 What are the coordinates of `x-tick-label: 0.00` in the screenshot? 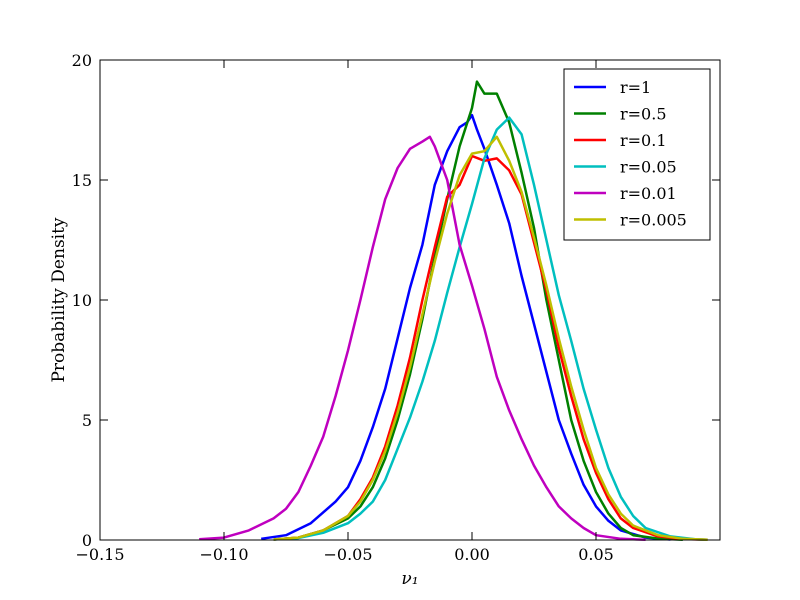 It's located at (472, 554).